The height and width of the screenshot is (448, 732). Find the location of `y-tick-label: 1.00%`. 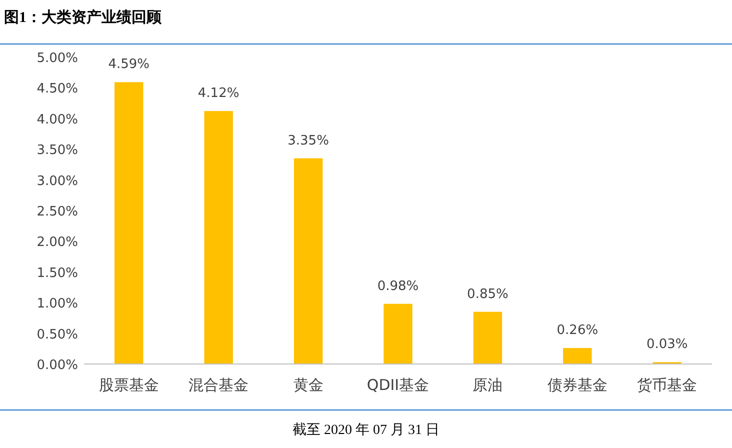

y-tick-label: 1.00% is located at coordinates (57, 304).